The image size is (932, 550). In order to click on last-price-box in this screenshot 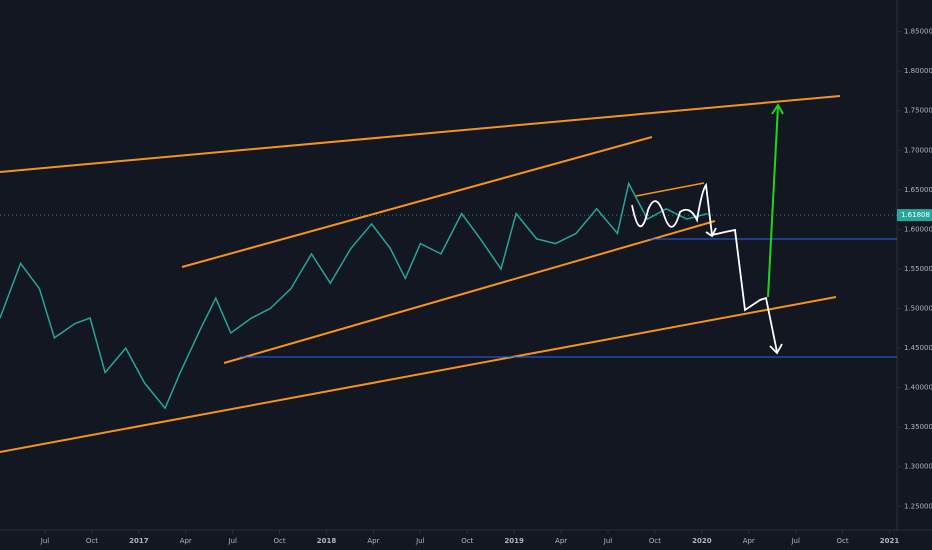, I will do `click(914, 215)`.